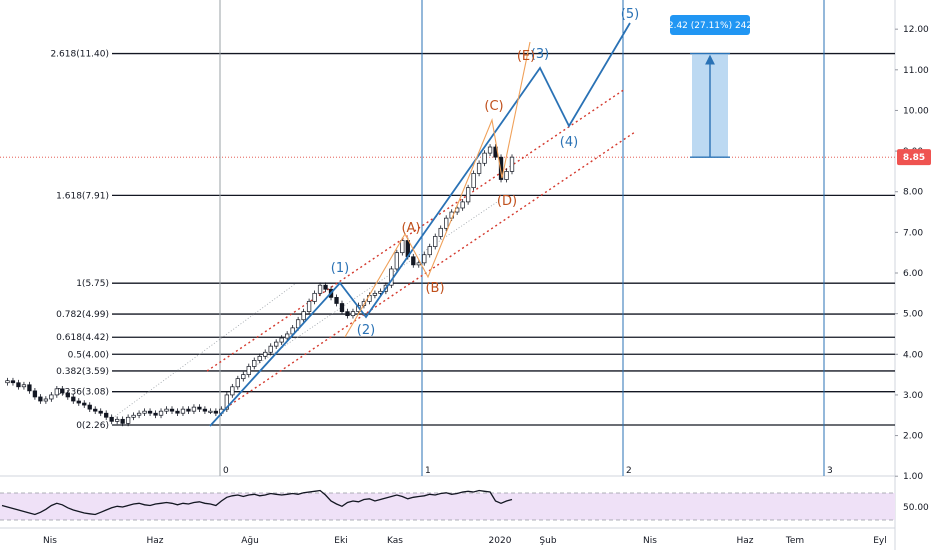 The height and width of the screenshot is (550, 932). I want to click on price-tick-label: 8.00, so click(913, 193).